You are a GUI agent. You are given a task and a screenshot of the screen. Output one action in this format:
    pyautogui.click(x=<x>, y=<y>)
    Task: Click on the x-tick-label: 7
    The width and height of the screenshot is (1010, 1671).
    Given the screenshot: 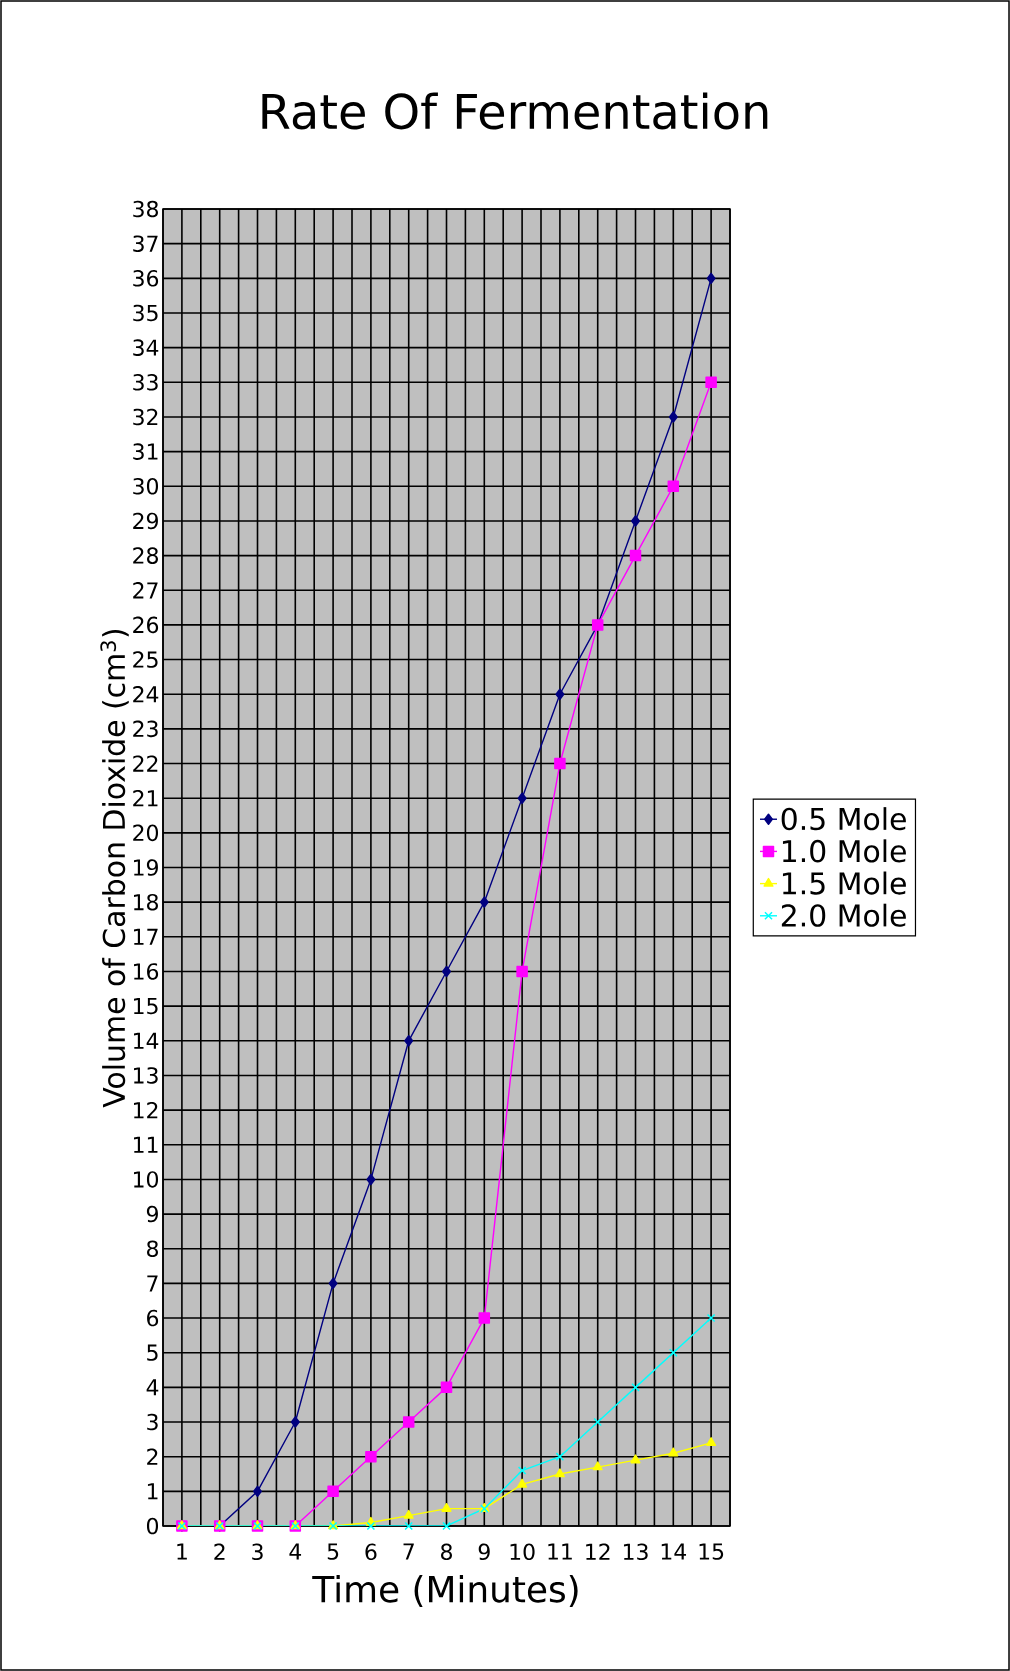 What is the action you would take?
    pyautogui.click(x=408, y=1551)
    